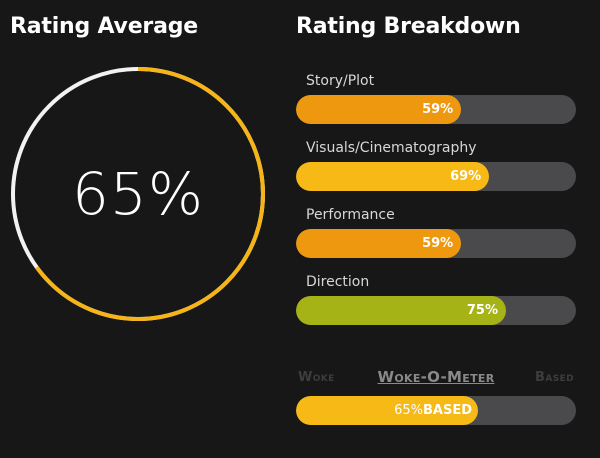 This screenshot has width=600, height=458. I want to click on rating-bar-track: 69%, so click(436, 176).